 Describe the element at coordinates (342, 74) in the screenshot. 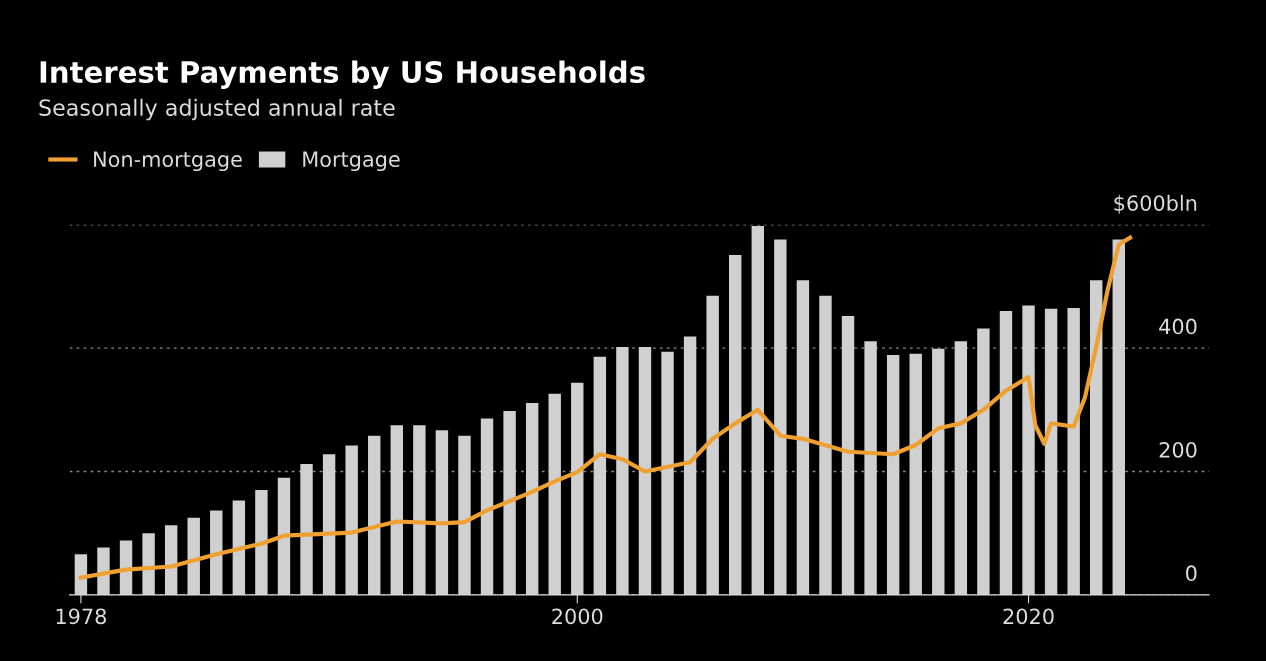

I see `chart-title: Interest Payments by US Households` at that location.